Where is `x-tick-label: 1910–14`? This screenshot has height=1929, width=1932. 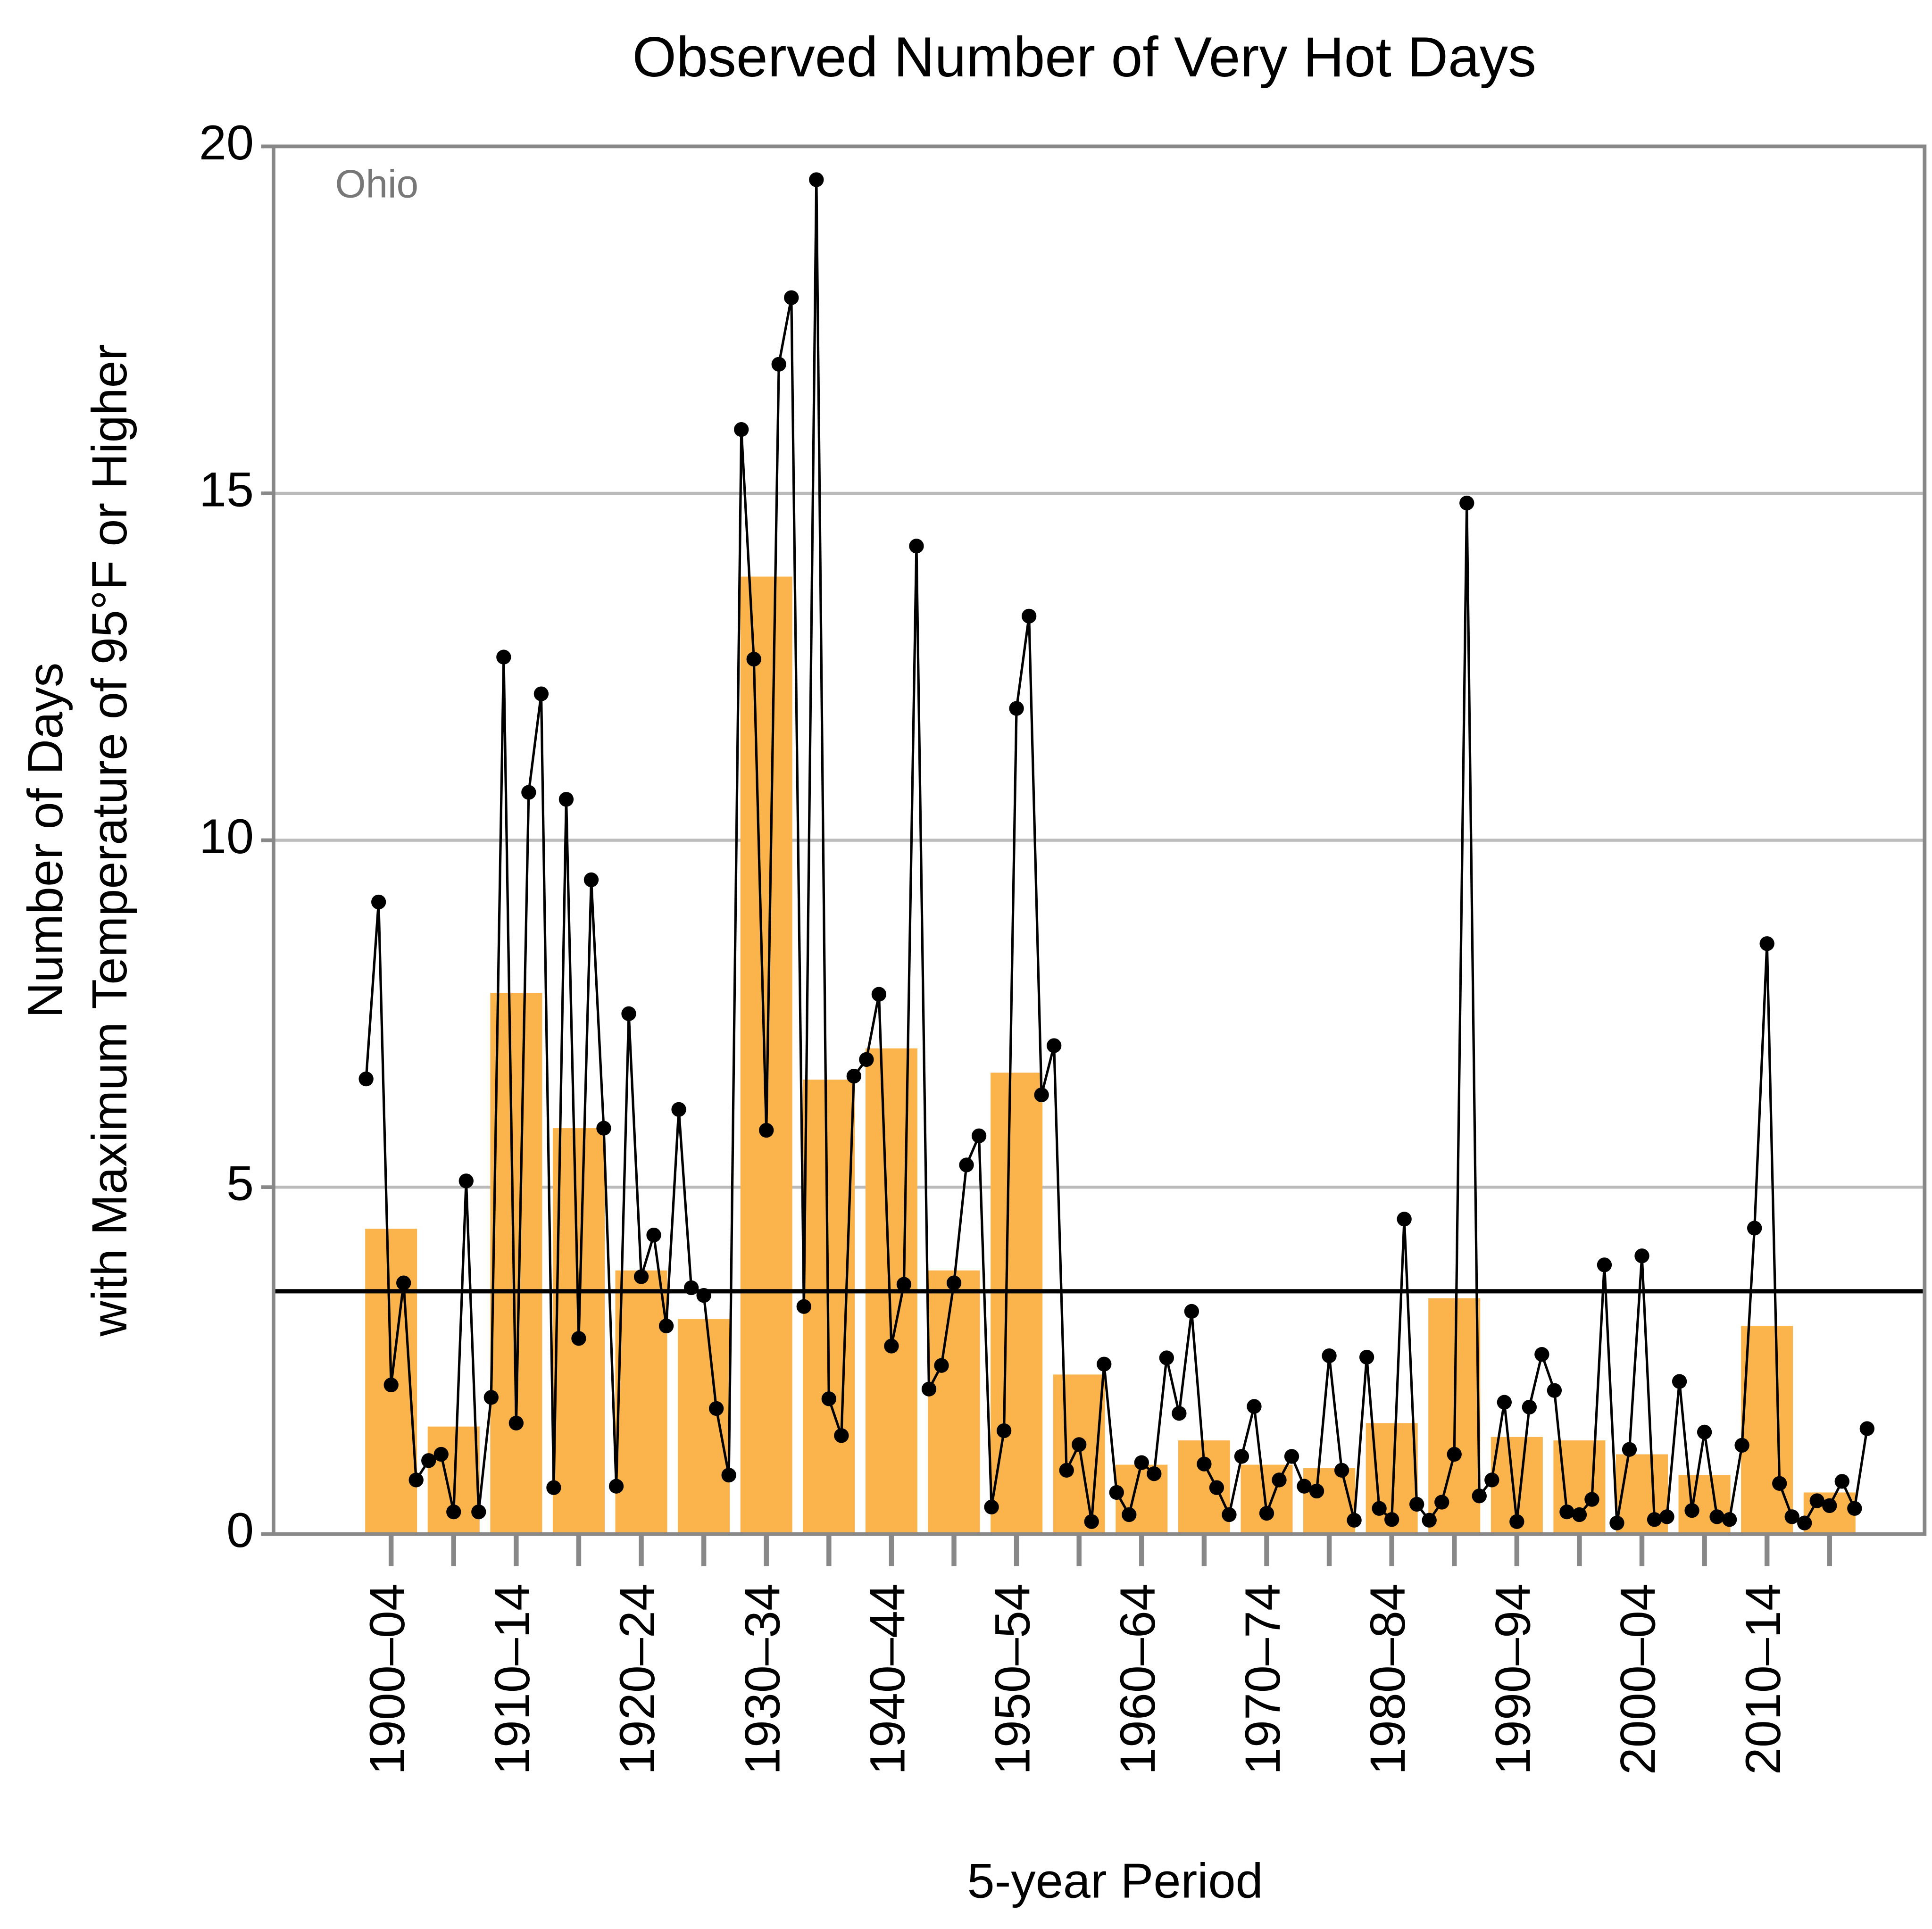
x-tick-label: 1910–14 is located at coordinates (512, 1679).